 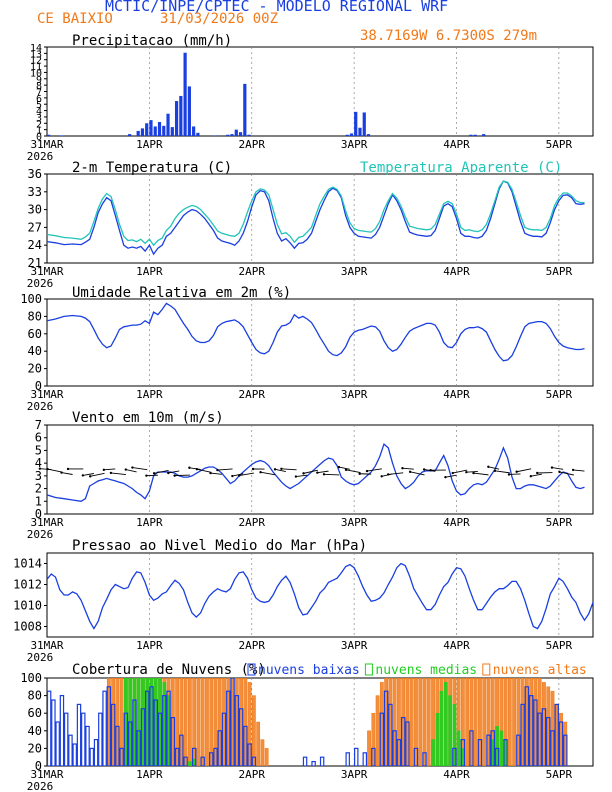 What do you see at coordinates (46, 271) in the screenshot?
I see `x-day-label: 31MAR` at bounding box center [46, 271].